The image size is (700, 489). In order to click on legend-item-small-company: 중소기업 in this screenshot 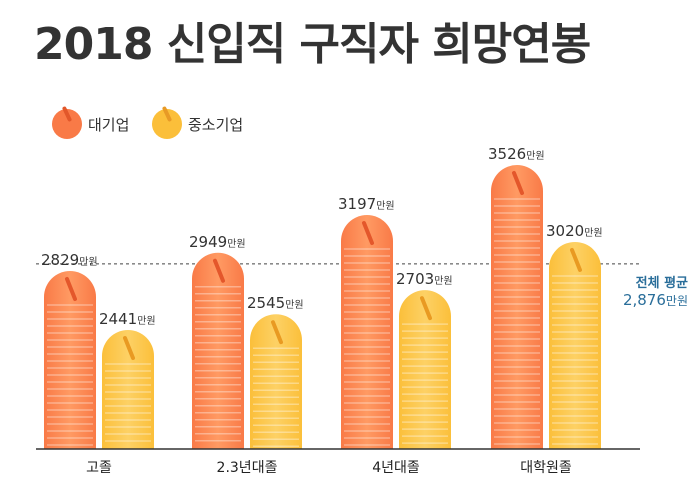, I will do `click(197, 124)`.